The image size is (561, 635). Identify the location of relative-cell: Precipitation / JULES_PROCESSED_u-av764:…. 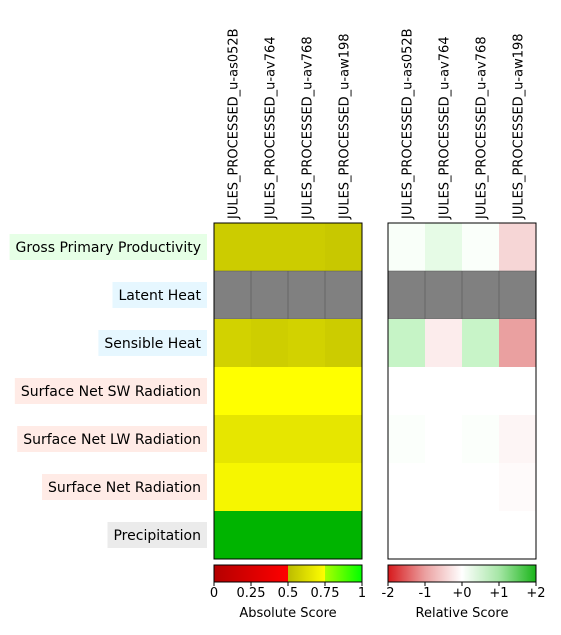
(443, 535).